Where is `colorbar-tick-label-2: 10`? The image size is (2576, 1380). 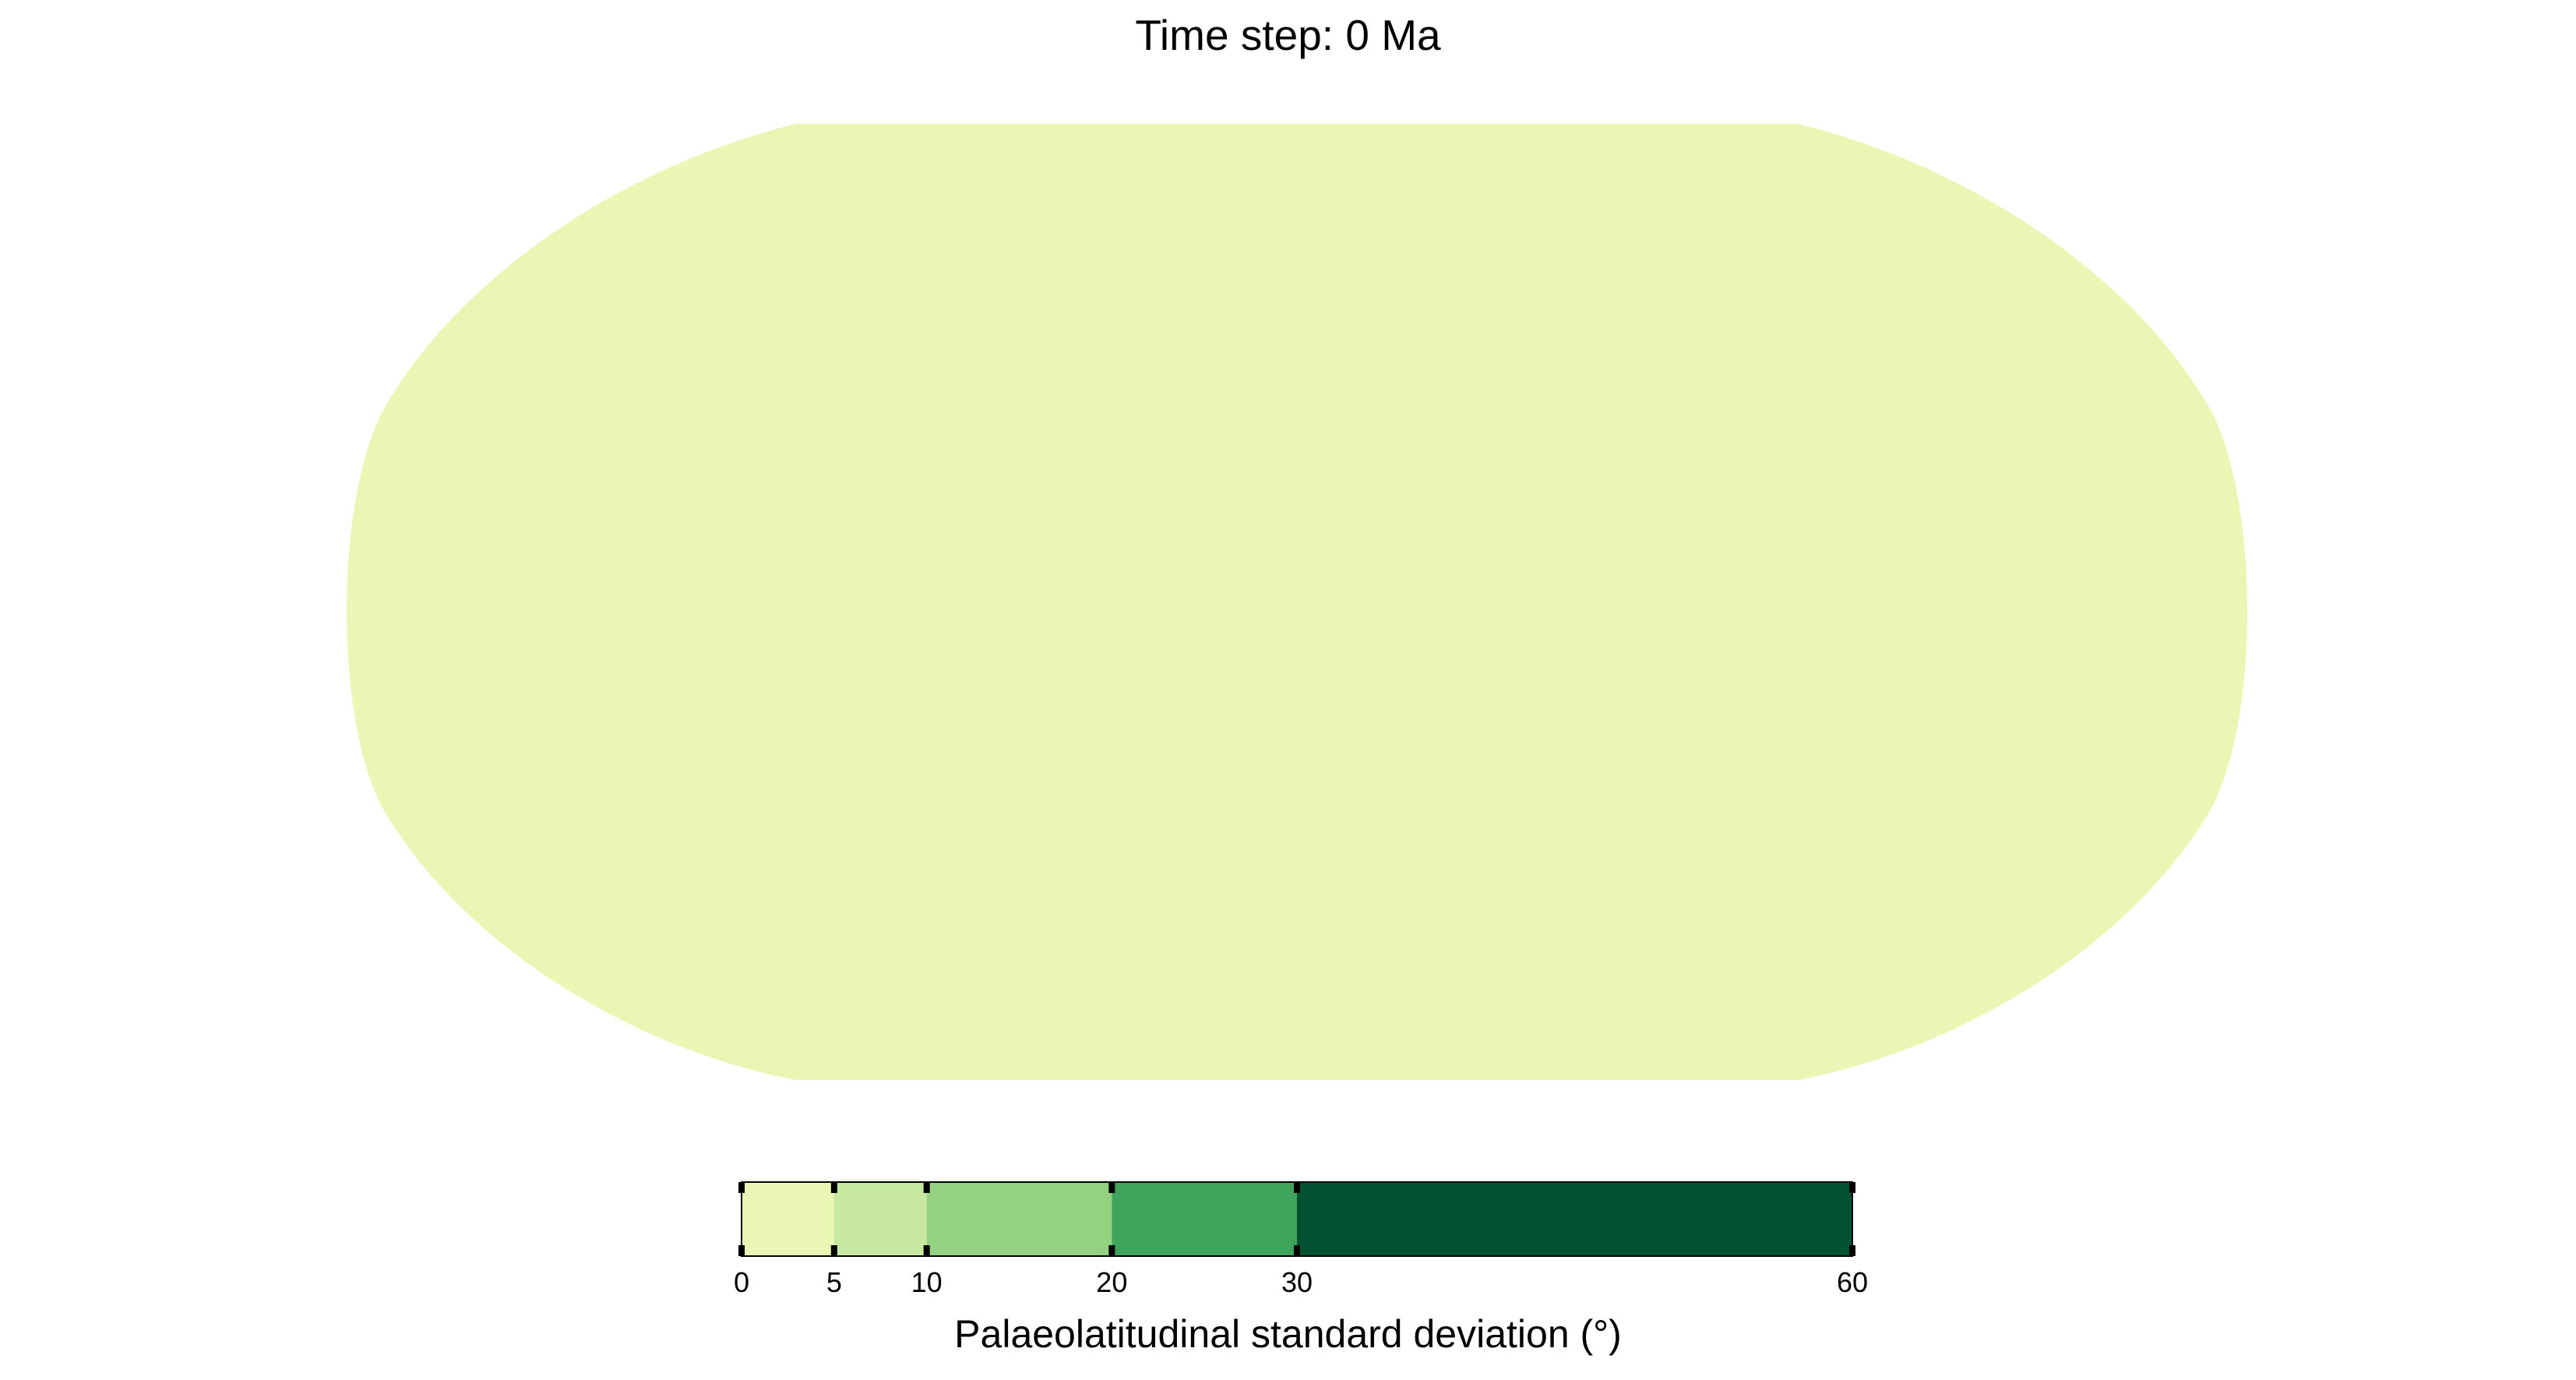 colorbar-tick-label-2: 10 is located at coordinates (927, 1282).